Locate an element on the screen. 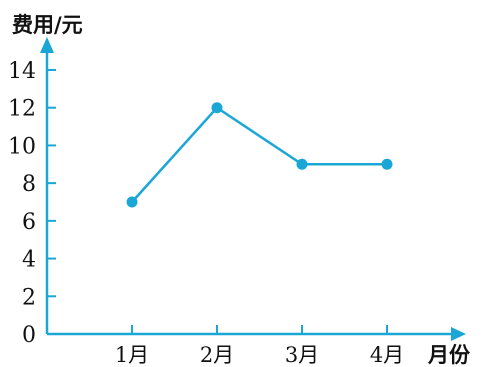 The image size is (483, 367). y-axis-arrow is located at coordinates (47, 45).